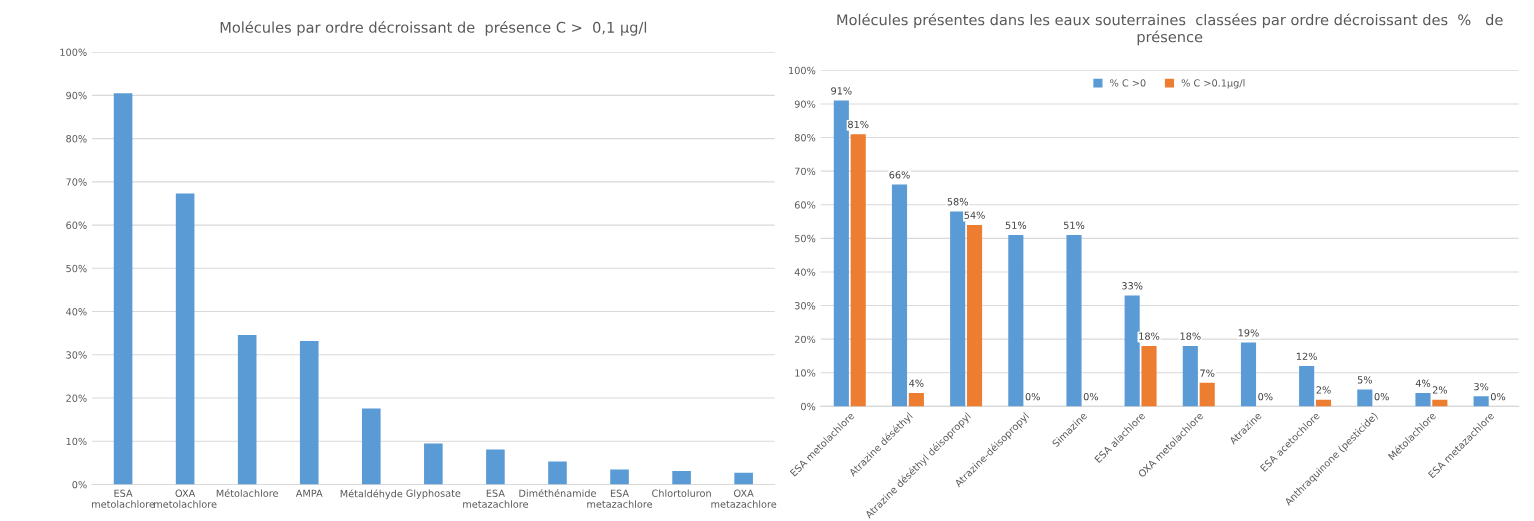  What do you see at coordinates (957, 202) in the screenshot?
I see `data-label: 58%` at bounding box center [957, 202].